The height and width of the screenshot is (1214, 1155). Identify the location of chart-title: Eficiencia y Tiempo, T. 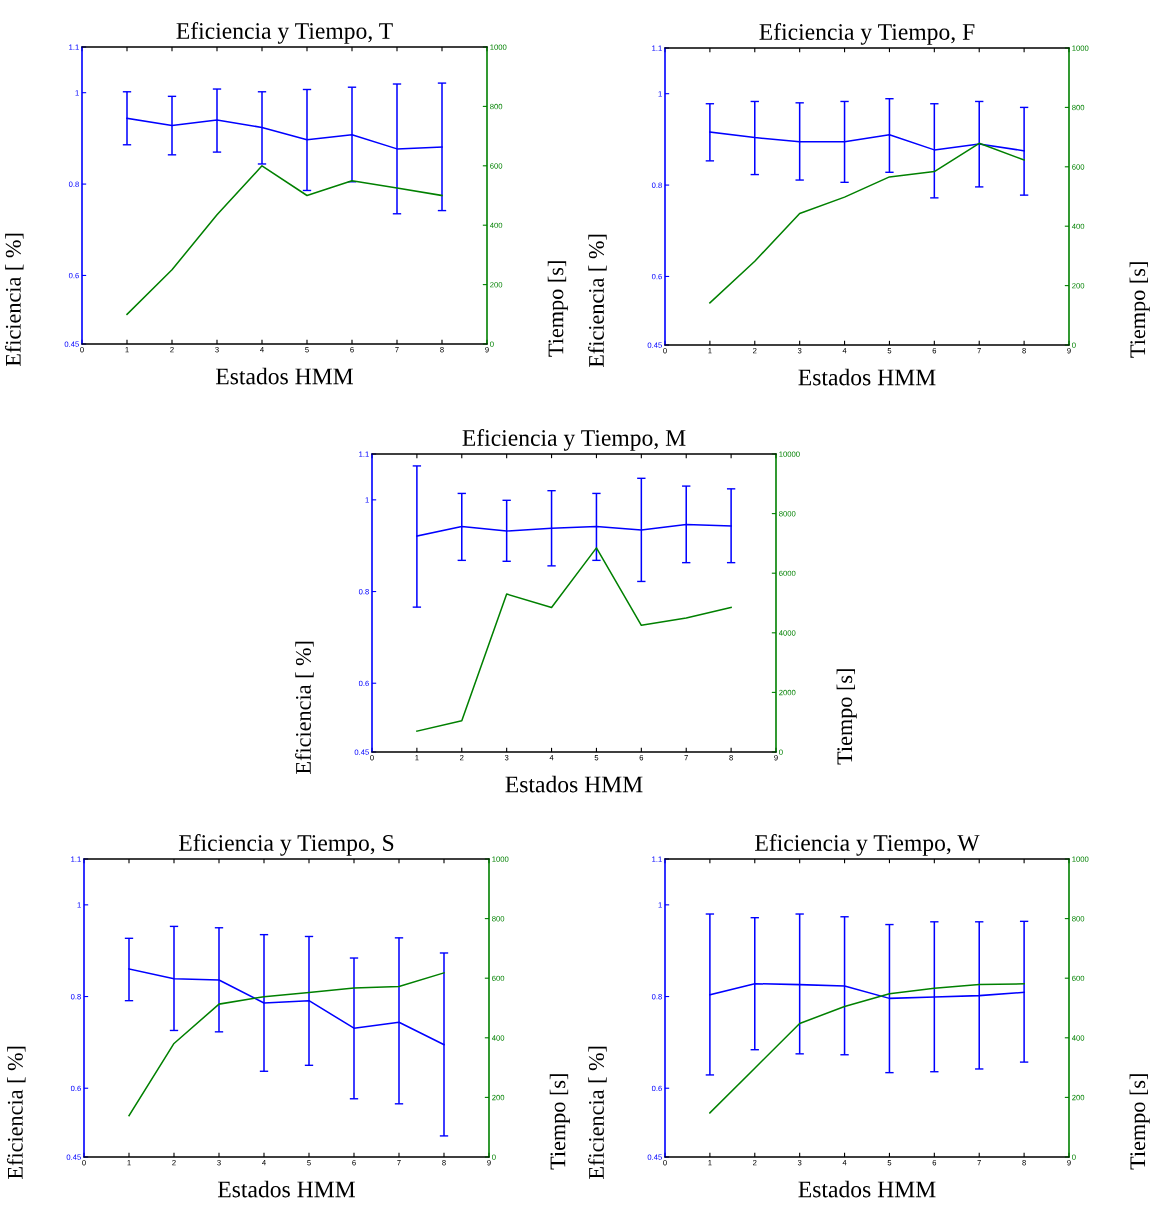
(284, 33).